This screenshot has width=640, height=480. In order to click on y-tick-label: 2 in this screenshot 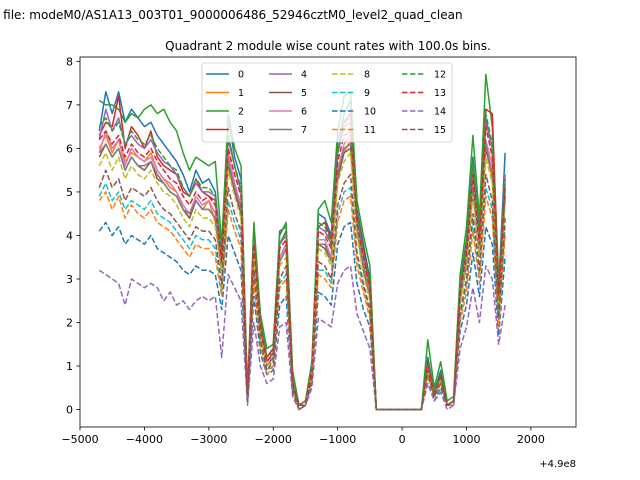, I will do `click(69, 323)`.